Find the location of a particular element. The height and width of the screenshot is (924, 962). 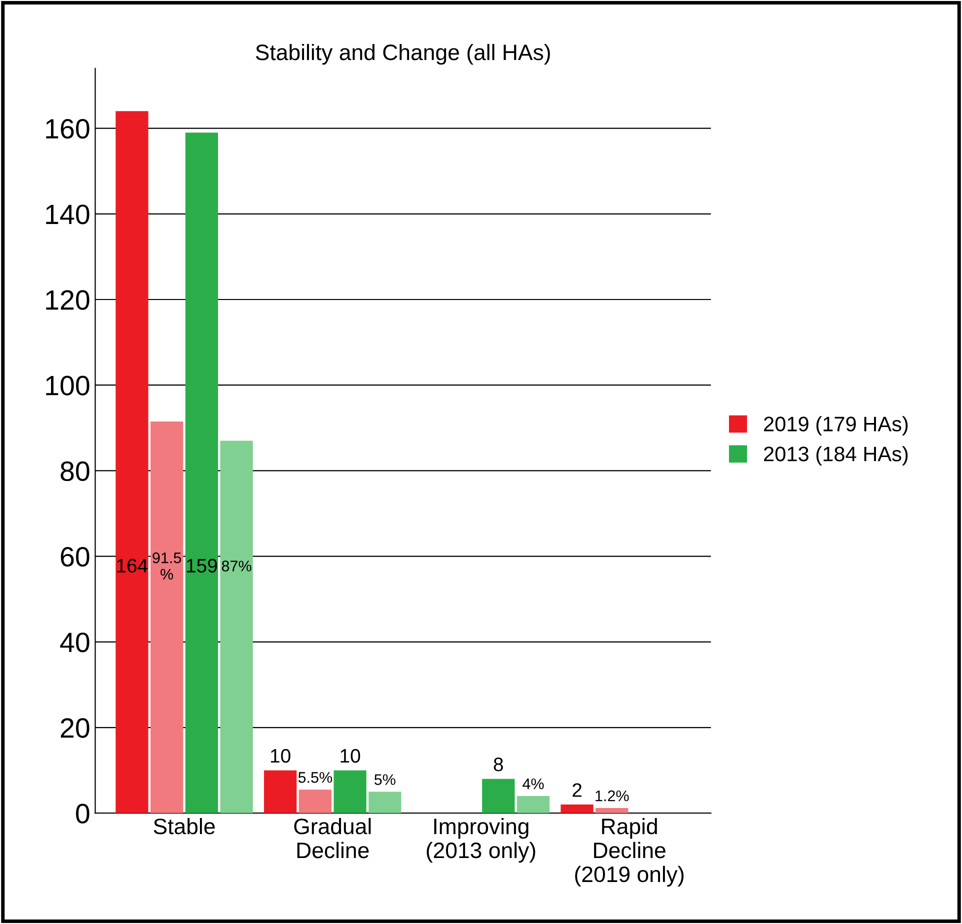

x-tick-label: Gradual Decline is located at coordinates (332, 838).